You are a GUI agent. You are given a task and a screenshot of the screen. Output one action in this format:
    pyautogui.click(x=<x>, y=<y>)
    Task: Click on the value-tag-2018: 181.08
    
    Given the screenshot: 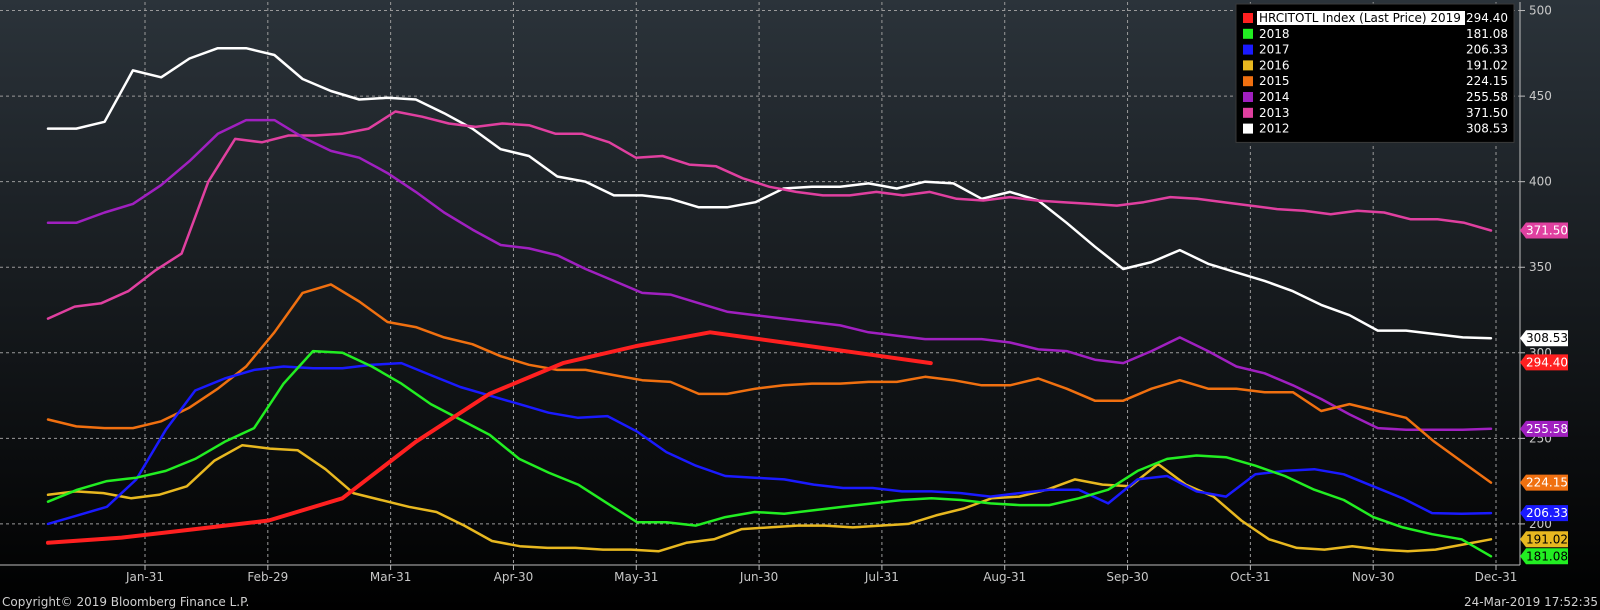 What is the action you would take?
    pyautogui.click(x=1544, y=556)
    